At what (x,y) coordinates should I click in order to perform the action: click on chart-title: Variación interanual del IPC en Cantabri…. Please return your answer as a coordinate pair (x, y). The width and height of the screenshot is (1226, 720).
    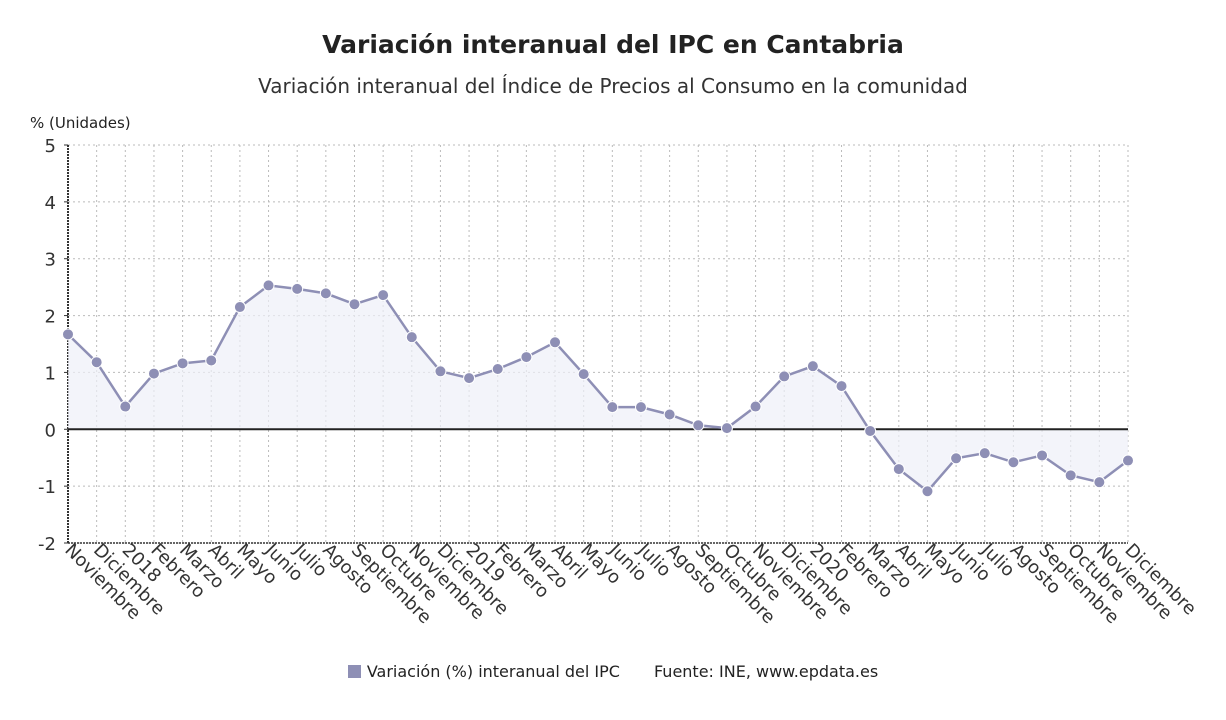
    Looking at the image, I should click on (613, 44).